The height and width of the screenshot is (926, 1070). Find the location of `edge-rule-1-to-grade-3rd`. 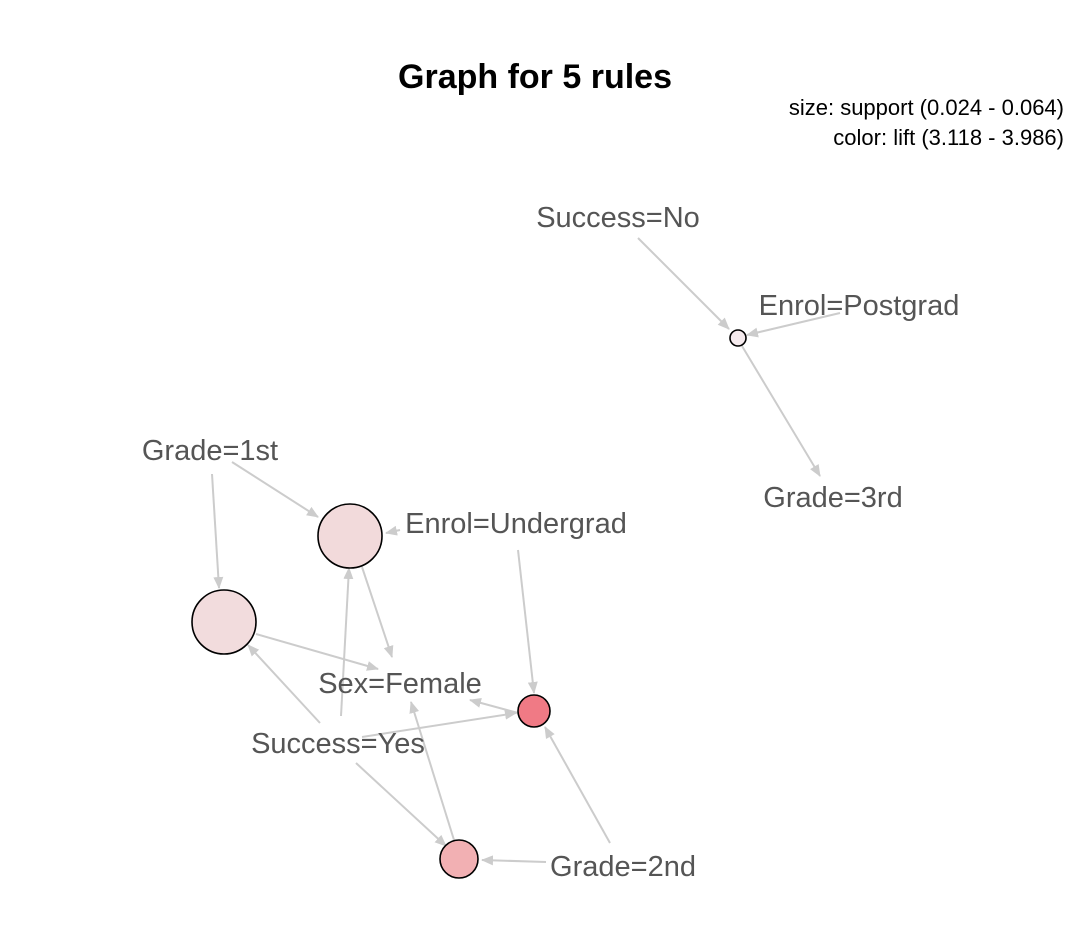

edge-rule-1-to-grade-3rd is located at coordinates (781, 411).